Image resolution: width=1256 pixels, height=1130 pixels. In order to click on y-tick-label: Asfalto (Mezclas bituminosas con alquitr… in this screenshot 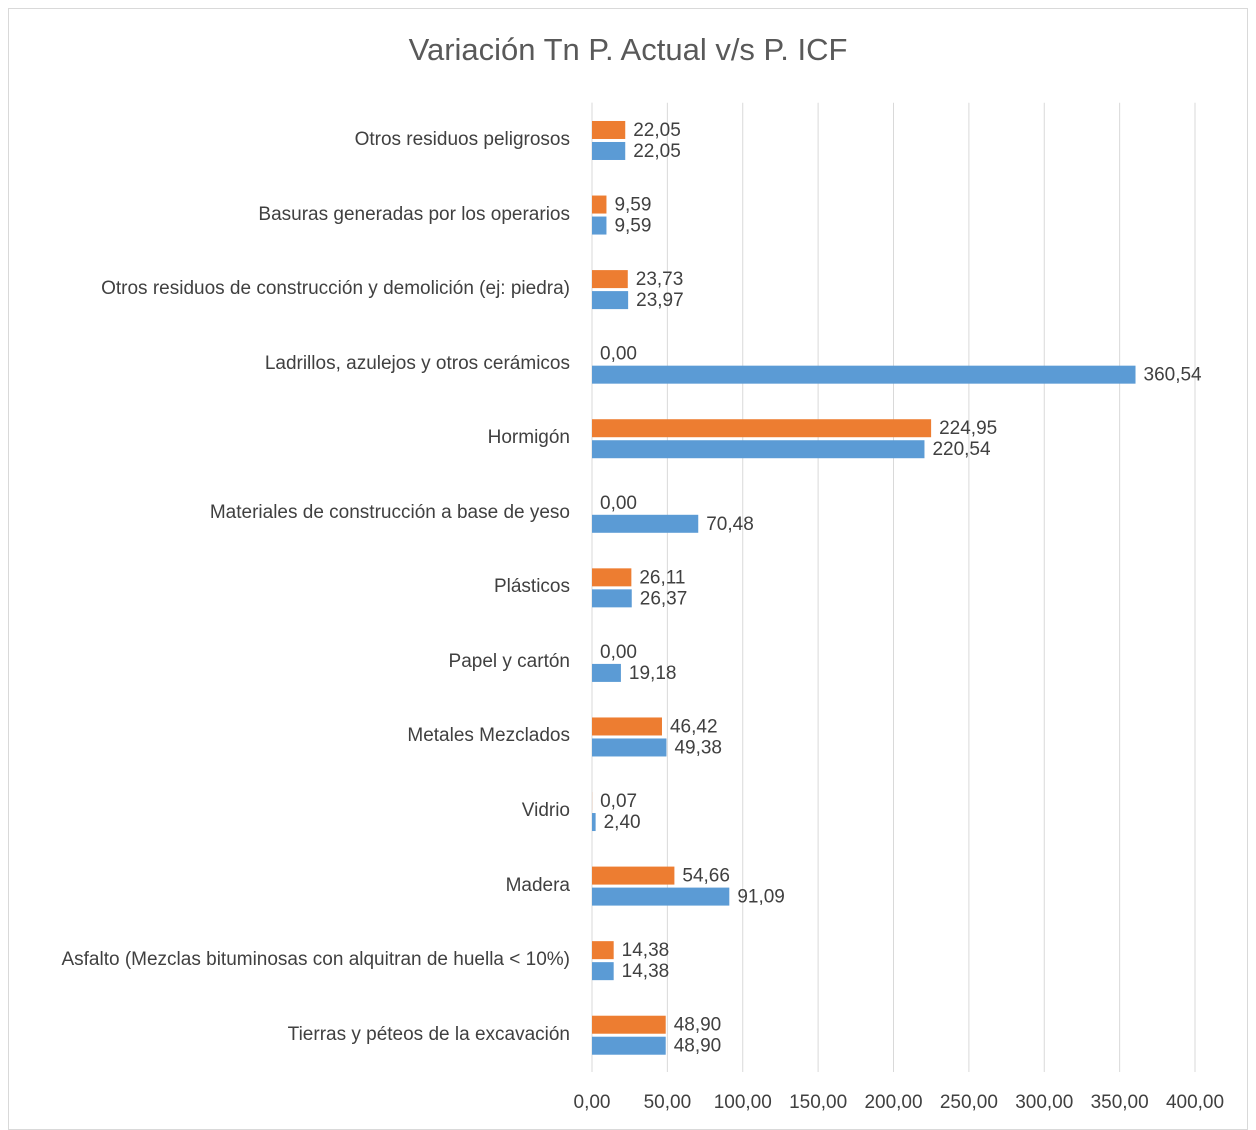, I will do `click(315, 960)`.